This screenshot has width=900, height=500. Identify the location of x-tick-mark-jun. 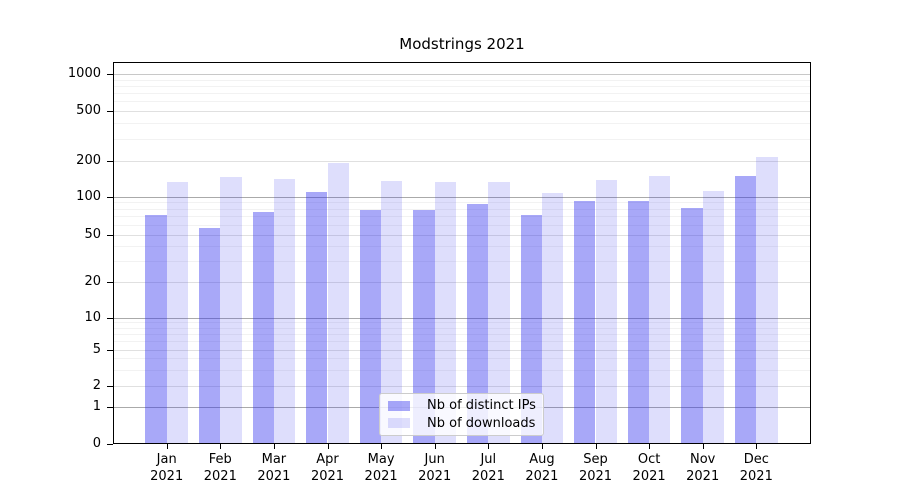
(435, 446).